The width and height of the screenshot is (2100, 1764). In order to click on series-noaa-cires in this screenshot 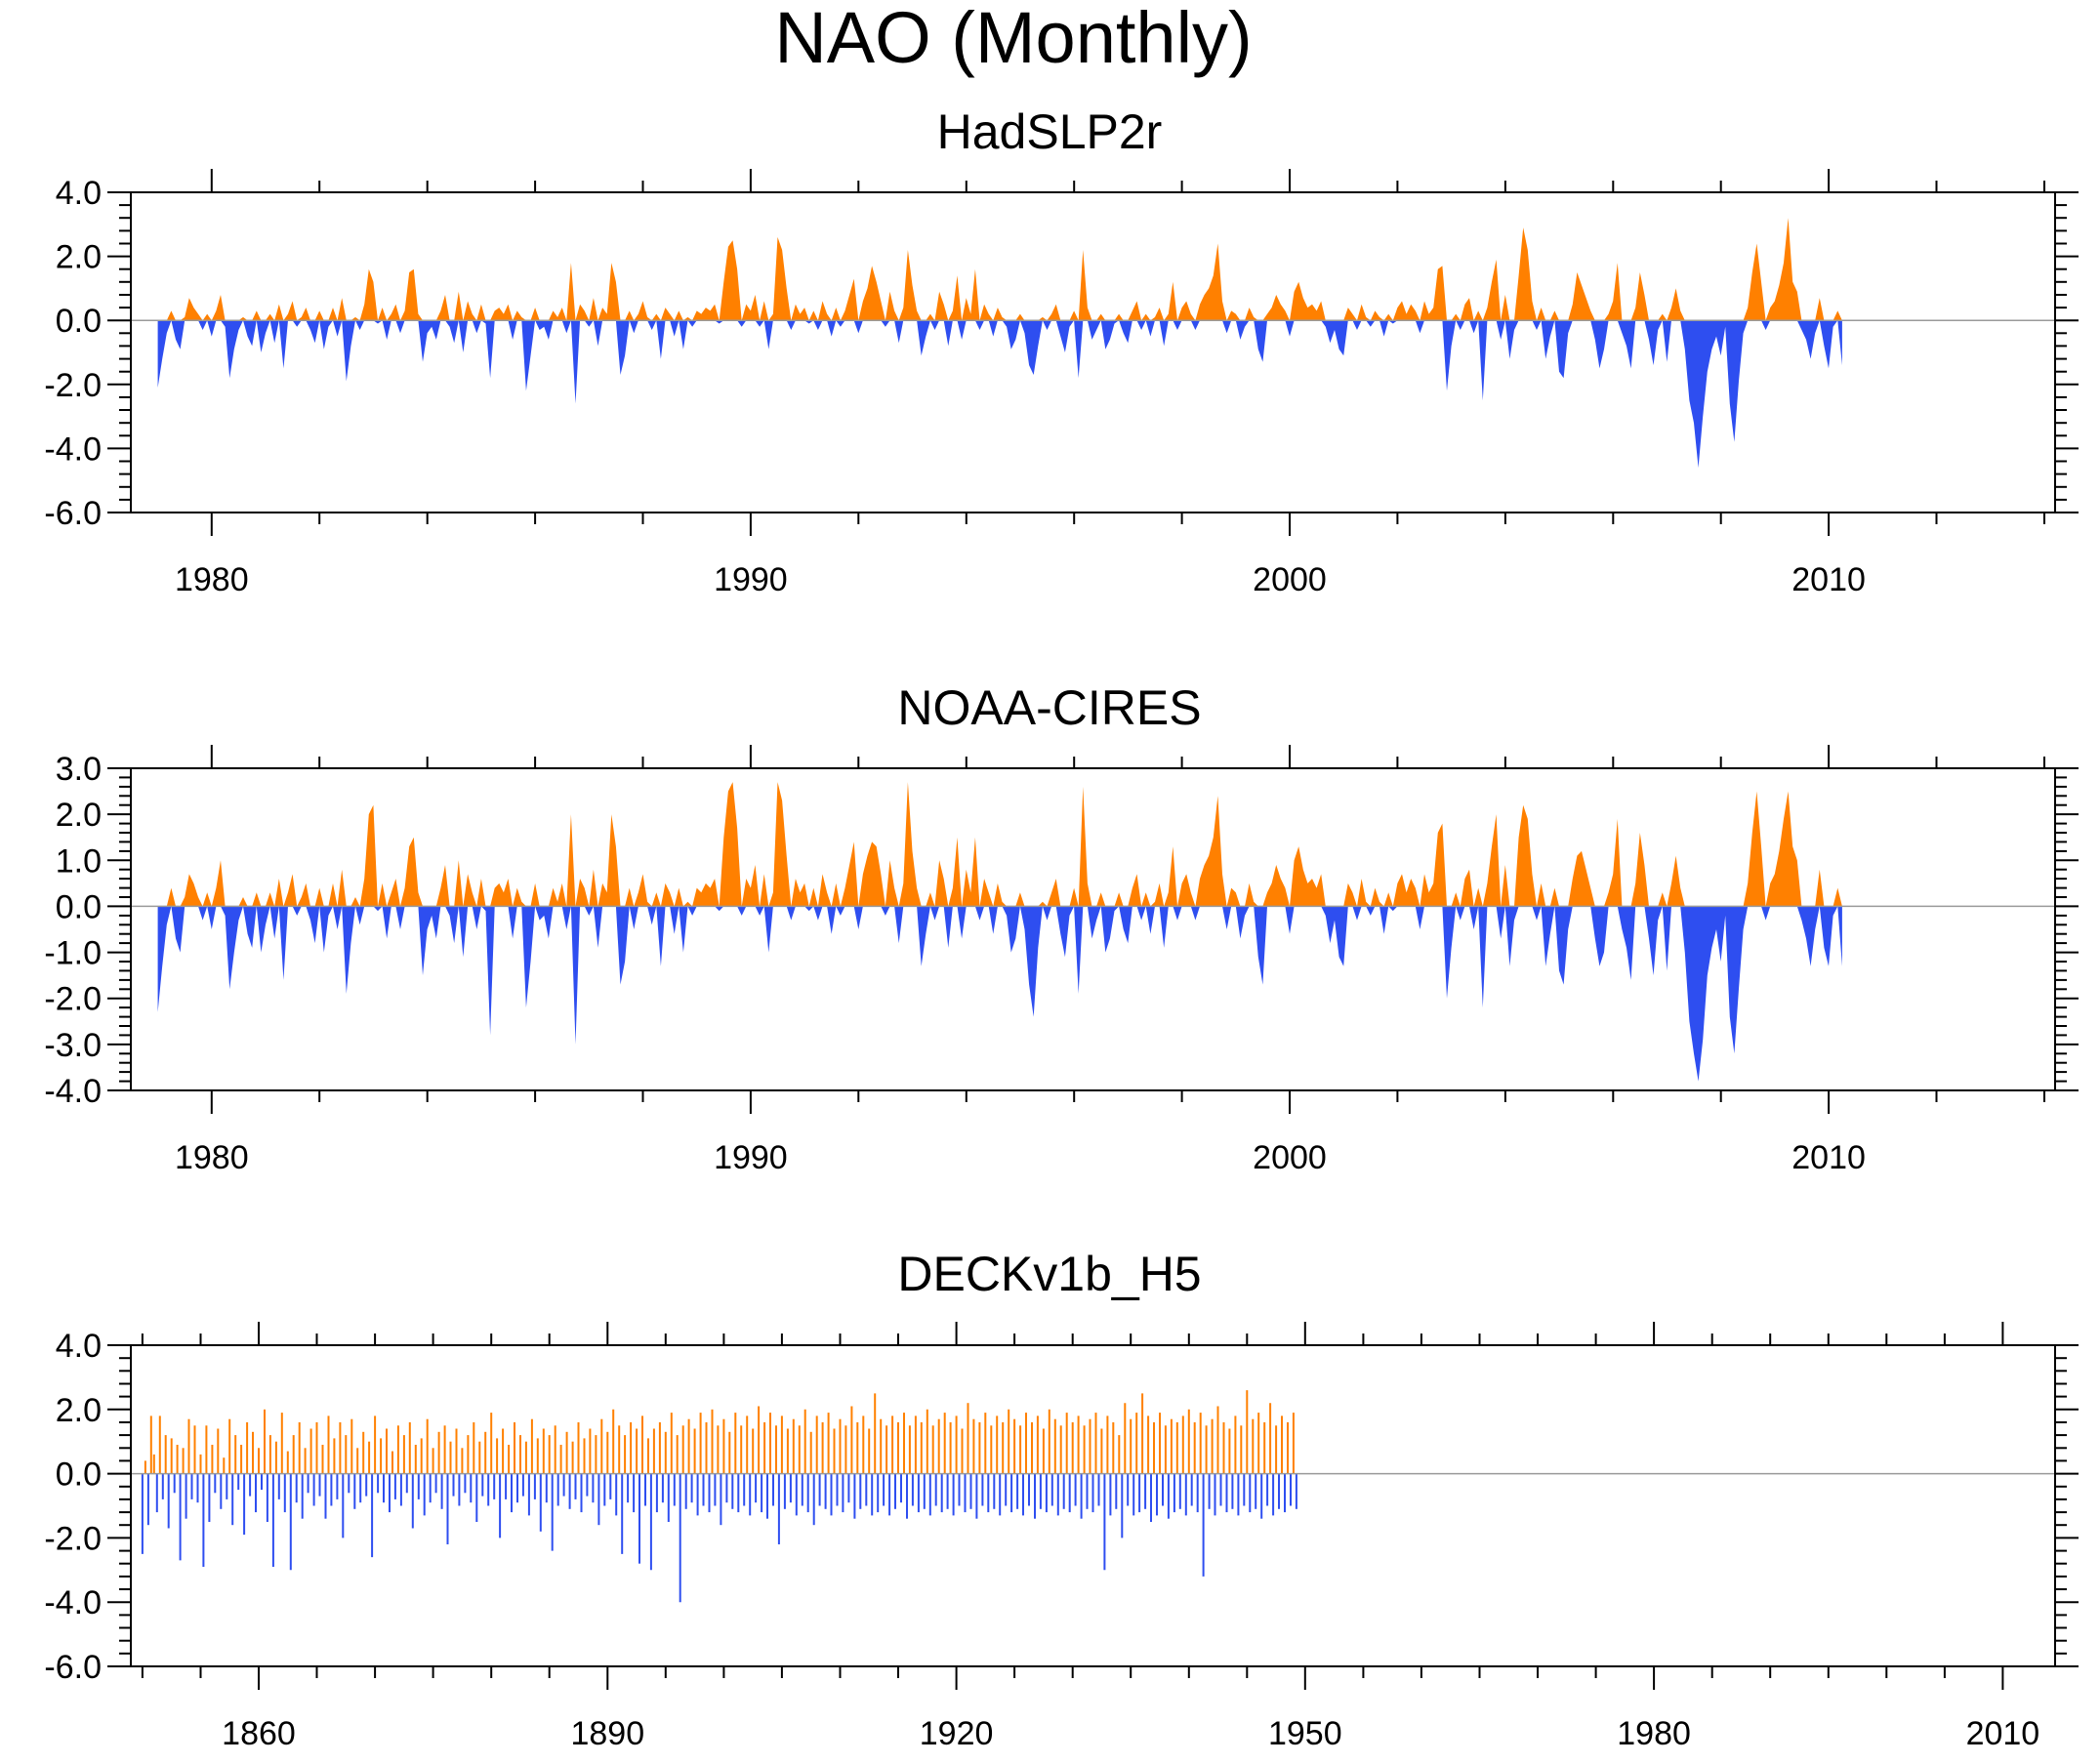, I will do `click(999, 932)`.